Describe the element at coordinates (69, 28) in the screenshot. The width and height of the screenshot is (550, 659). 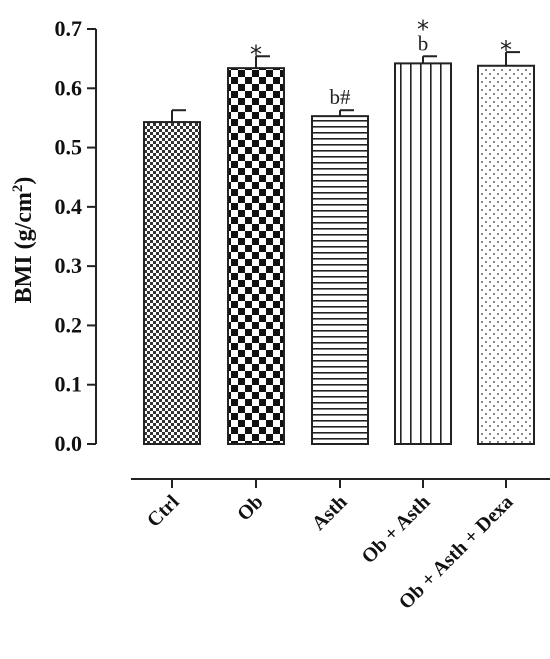
I see `y-tick-label: 0.7` at that location.